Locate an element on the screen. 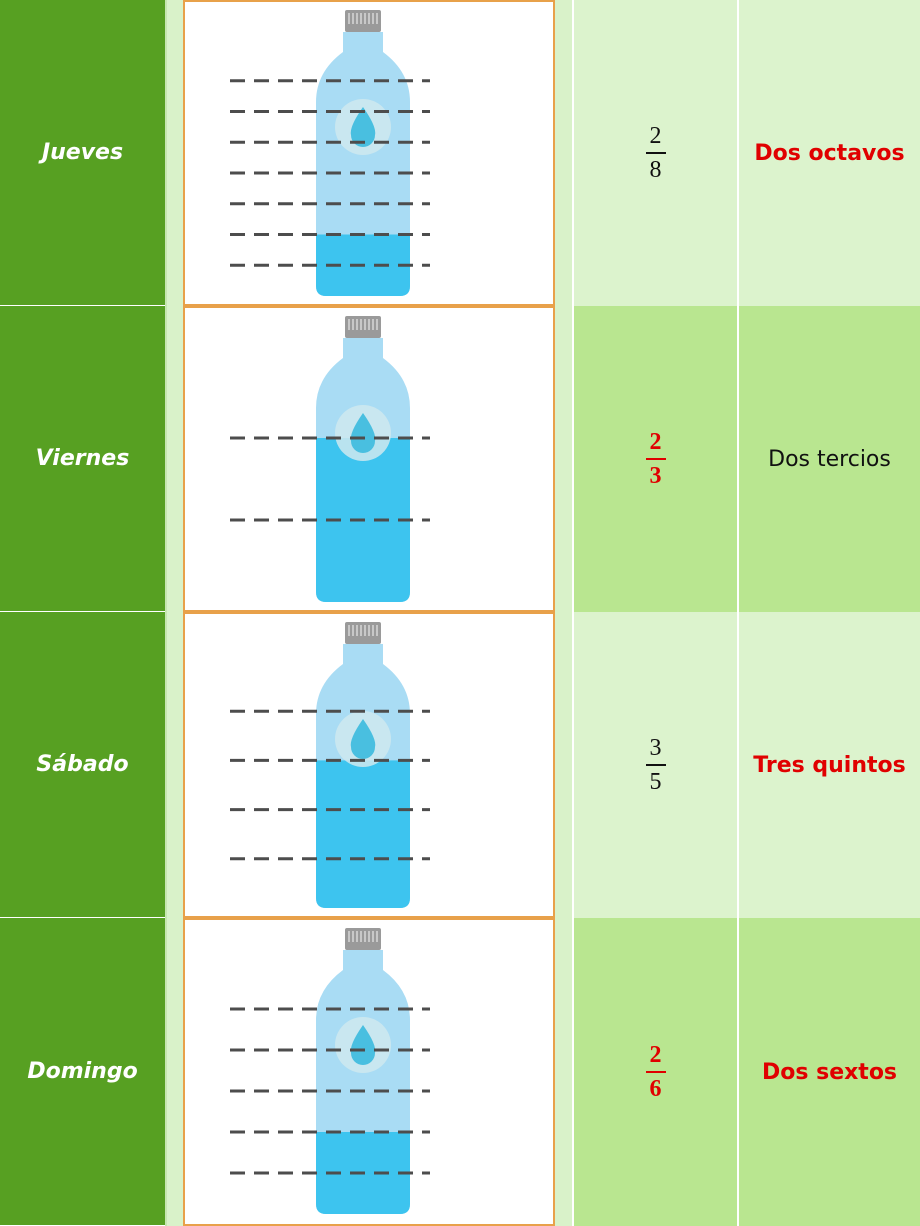 Image resolution: width=920 pixels, height=1226 pixels. day-label: Domingo is located at coordinates (82, 1071).